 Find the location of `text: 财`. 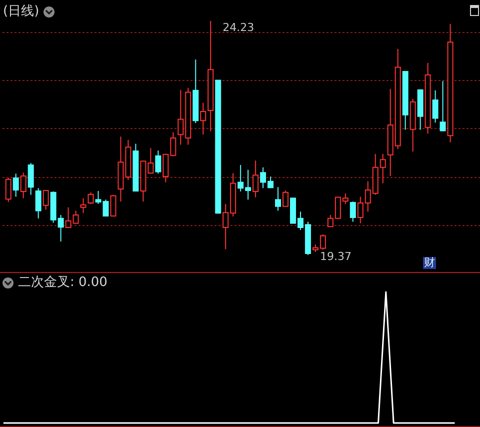

text: 财 is located at coordinates (429, 262).